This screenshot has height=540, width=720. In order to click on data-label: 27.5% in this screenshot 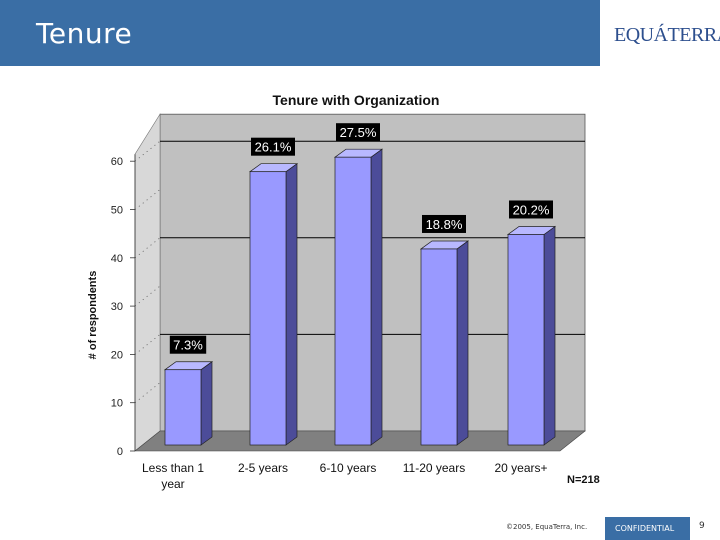, I will do `click(358, 132)`.